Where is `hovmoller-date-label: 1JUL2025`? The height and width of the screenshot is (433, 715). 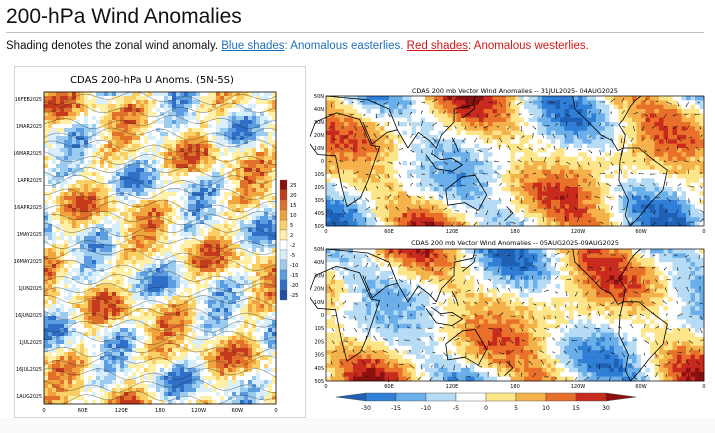
hovmoller-date-label: 1JUL2025 is located at coordinates (30, 343).